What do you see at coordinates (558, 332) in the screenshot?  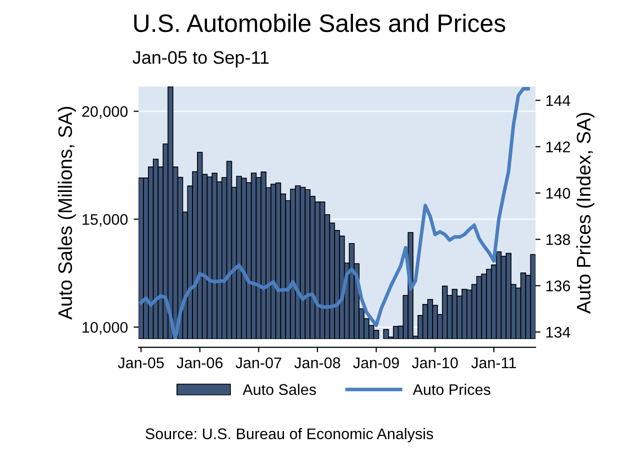 I see `y2-tick-label: 134` at bounding box center [558, 332].